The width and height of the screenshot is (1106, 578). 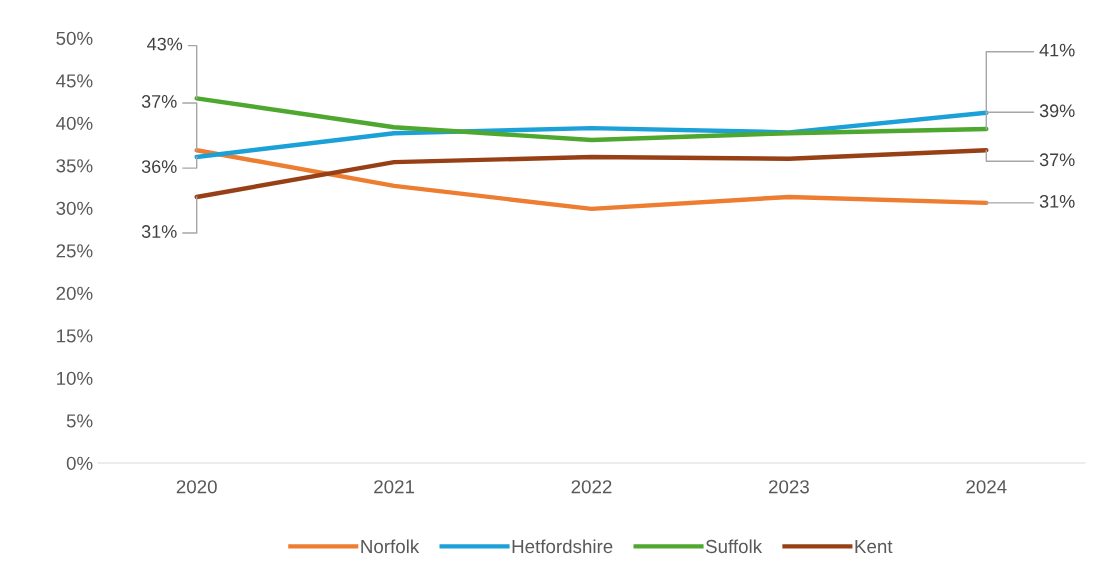 I want to click on x-tick-label: 2020, so click(x=196, y=487).